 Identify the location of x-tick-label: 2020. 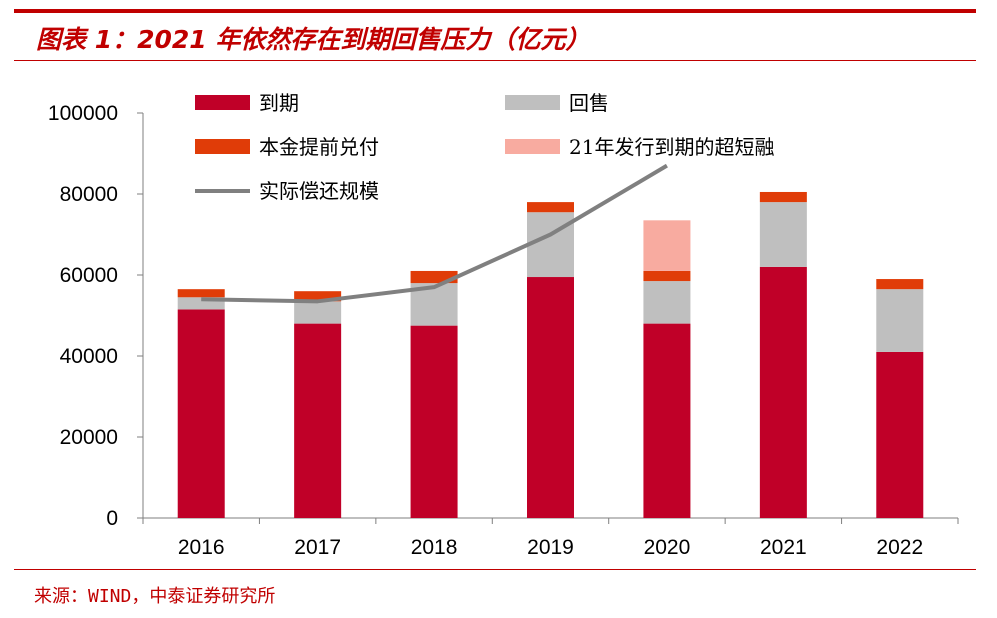
(667, 547).